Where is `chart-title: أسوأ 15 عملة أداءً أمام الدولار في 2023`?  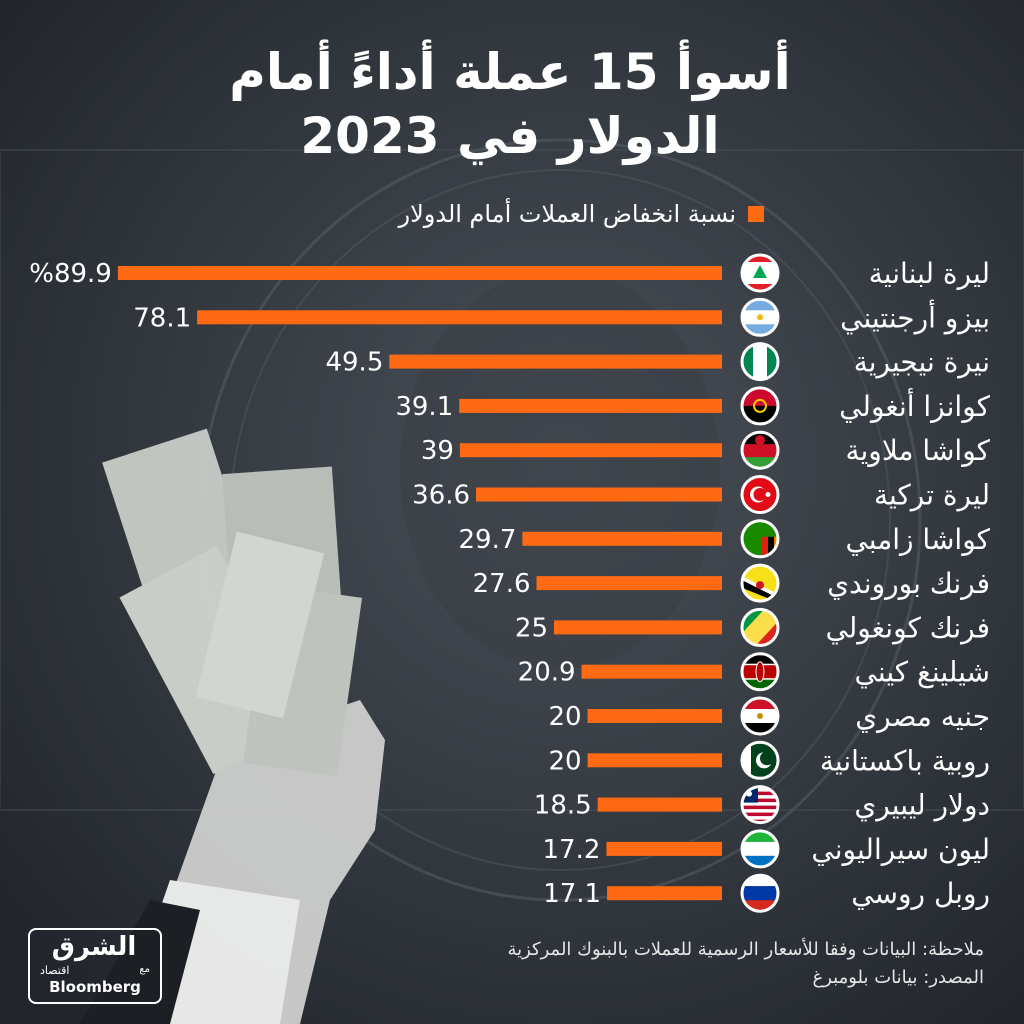
chart-title: أسوأ 15 عملة أداءً أمام الدولار في 2023 is located at coordinates (510, 104).